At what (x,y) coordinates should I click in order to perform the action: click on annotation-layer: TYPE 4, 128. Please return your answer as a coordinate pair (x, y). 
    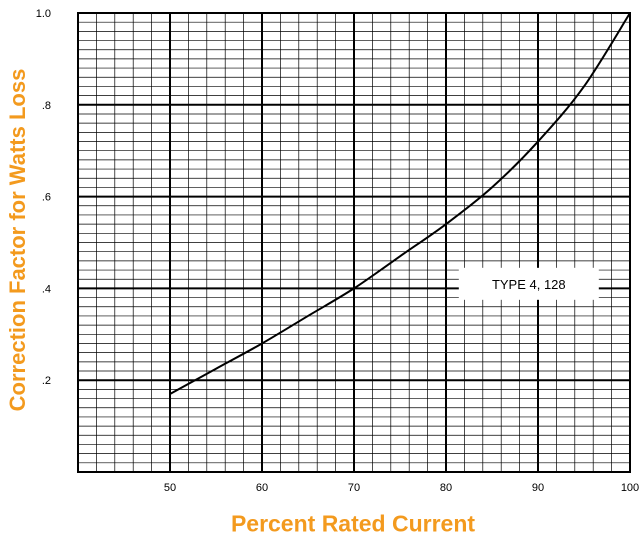
    Looking at the image, I should click on (528, 283).